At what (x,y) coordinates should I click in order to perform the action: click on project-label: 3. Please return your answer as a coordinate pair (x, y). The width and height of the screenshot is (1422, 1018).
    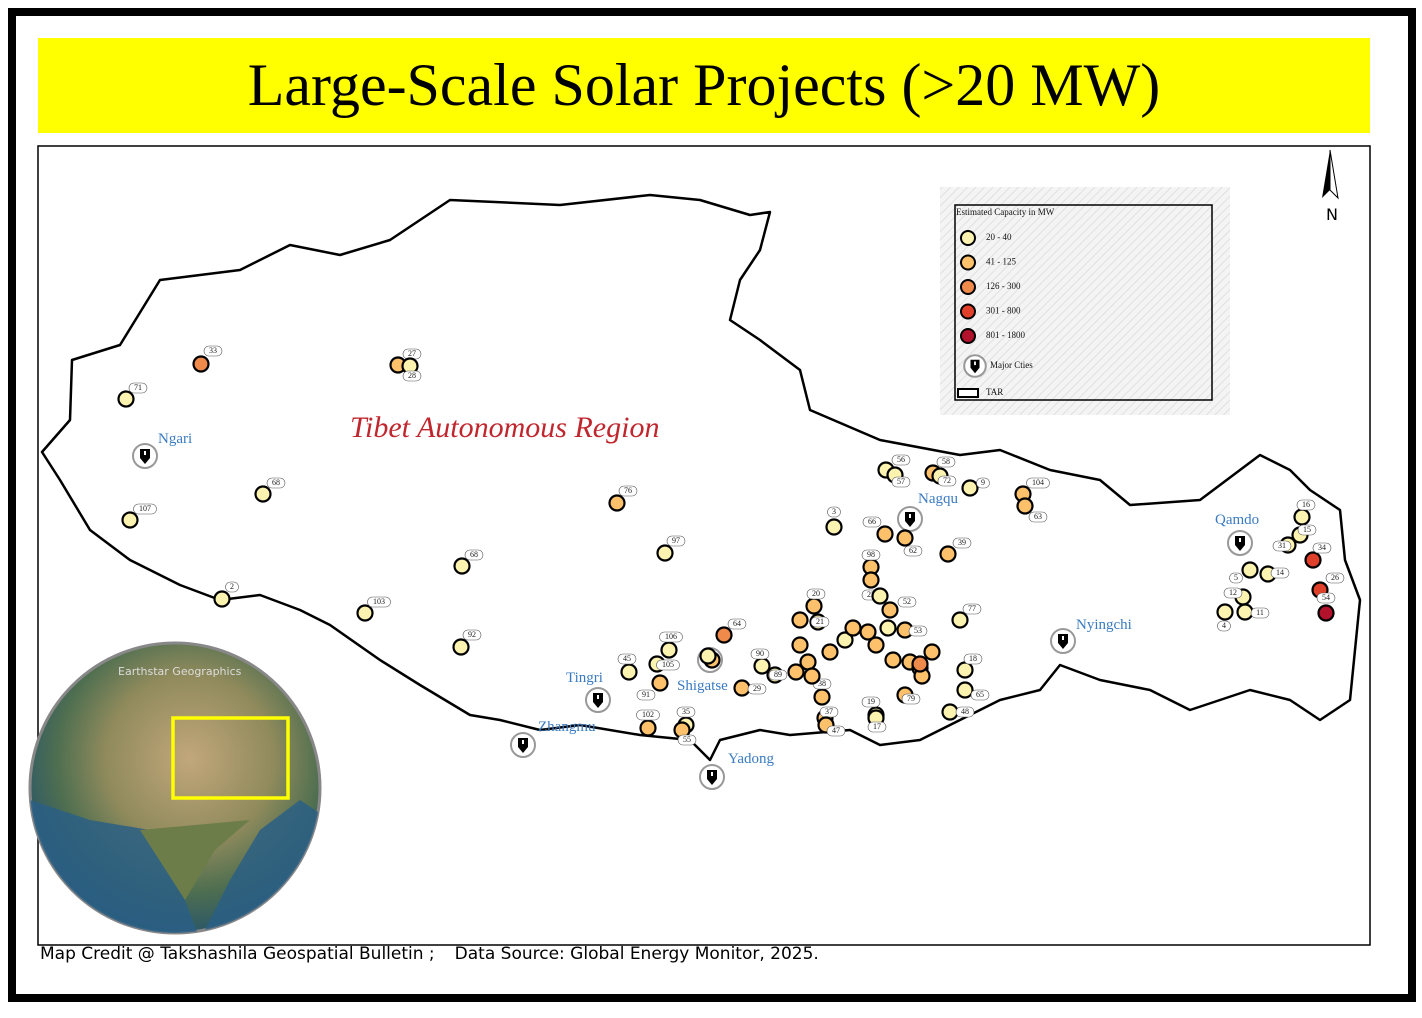
    Looking at the image, I should click on (834, 511).